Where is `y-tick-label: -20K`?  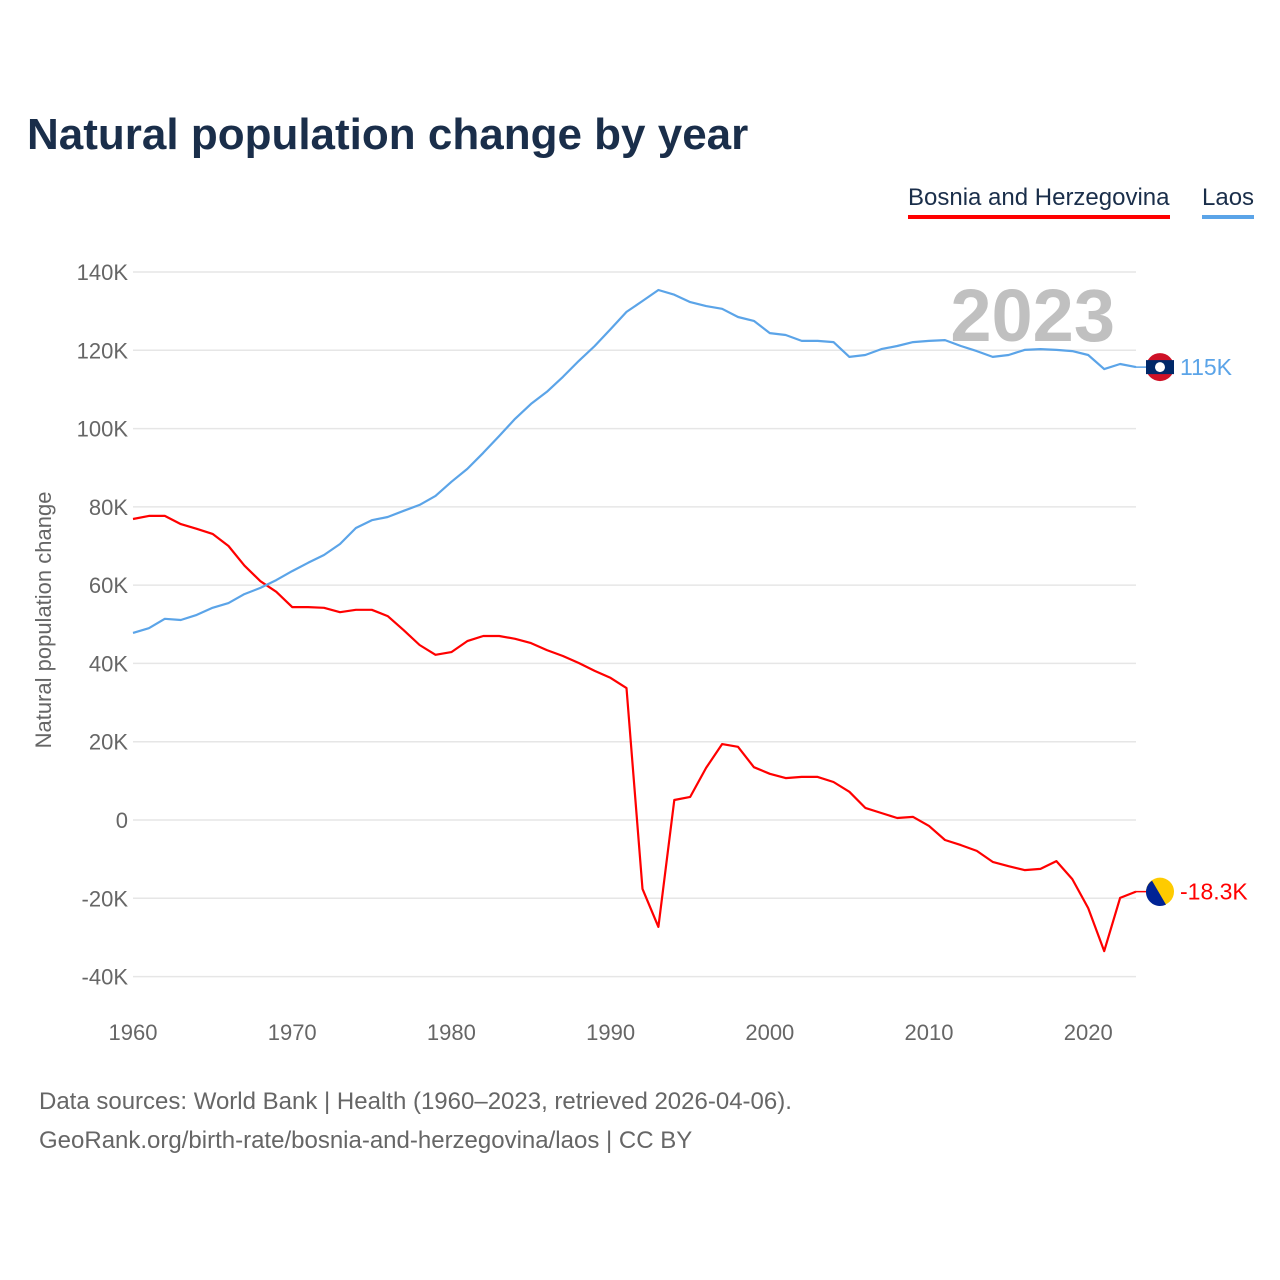 y-tick-label: -20K is located at coordinates (105, 898).